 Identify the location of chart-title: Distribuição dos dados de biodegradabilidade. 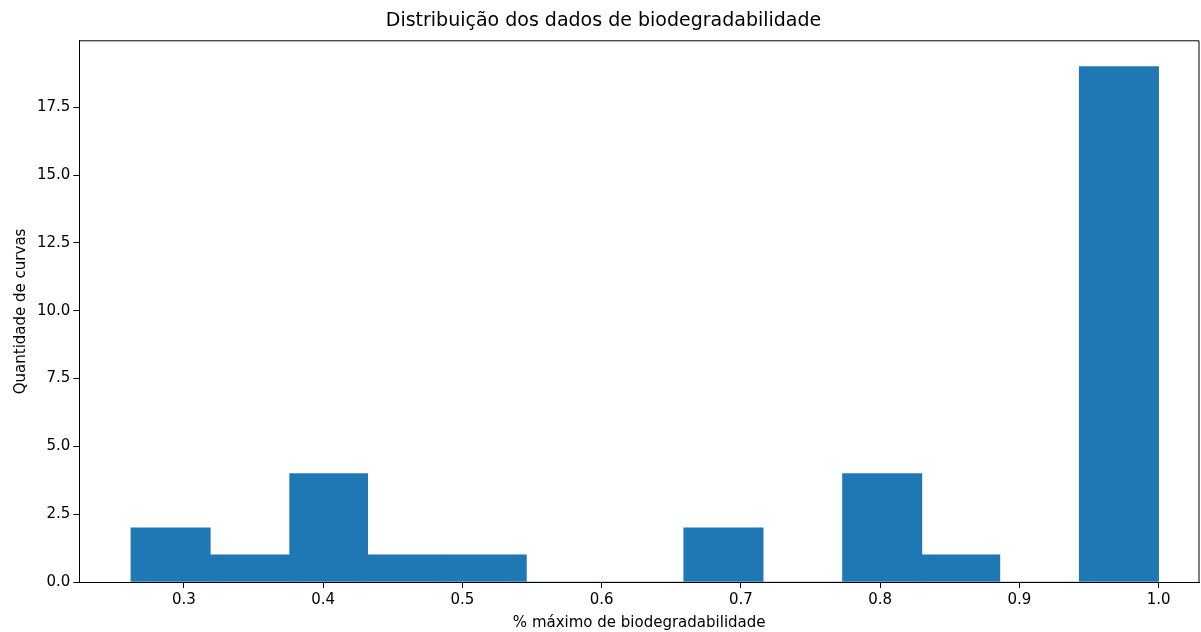
(603, 19).